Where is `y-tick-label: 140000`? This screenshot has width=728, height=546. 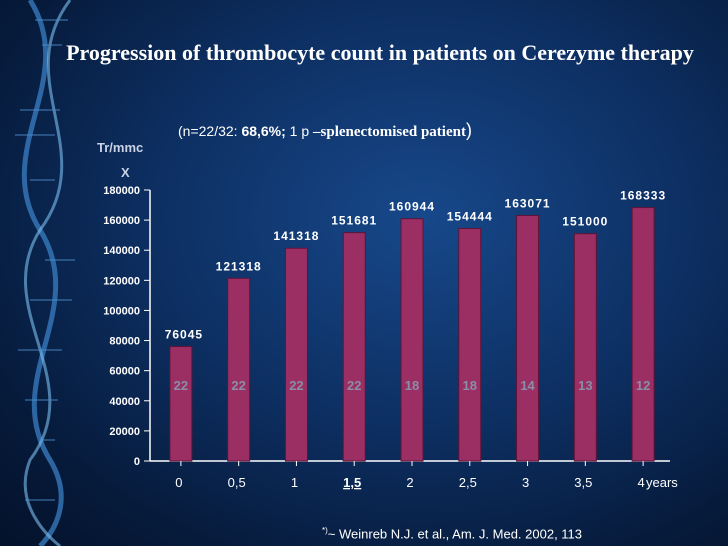
y-tick-label: 140000 is located at coordinates (121, 251).